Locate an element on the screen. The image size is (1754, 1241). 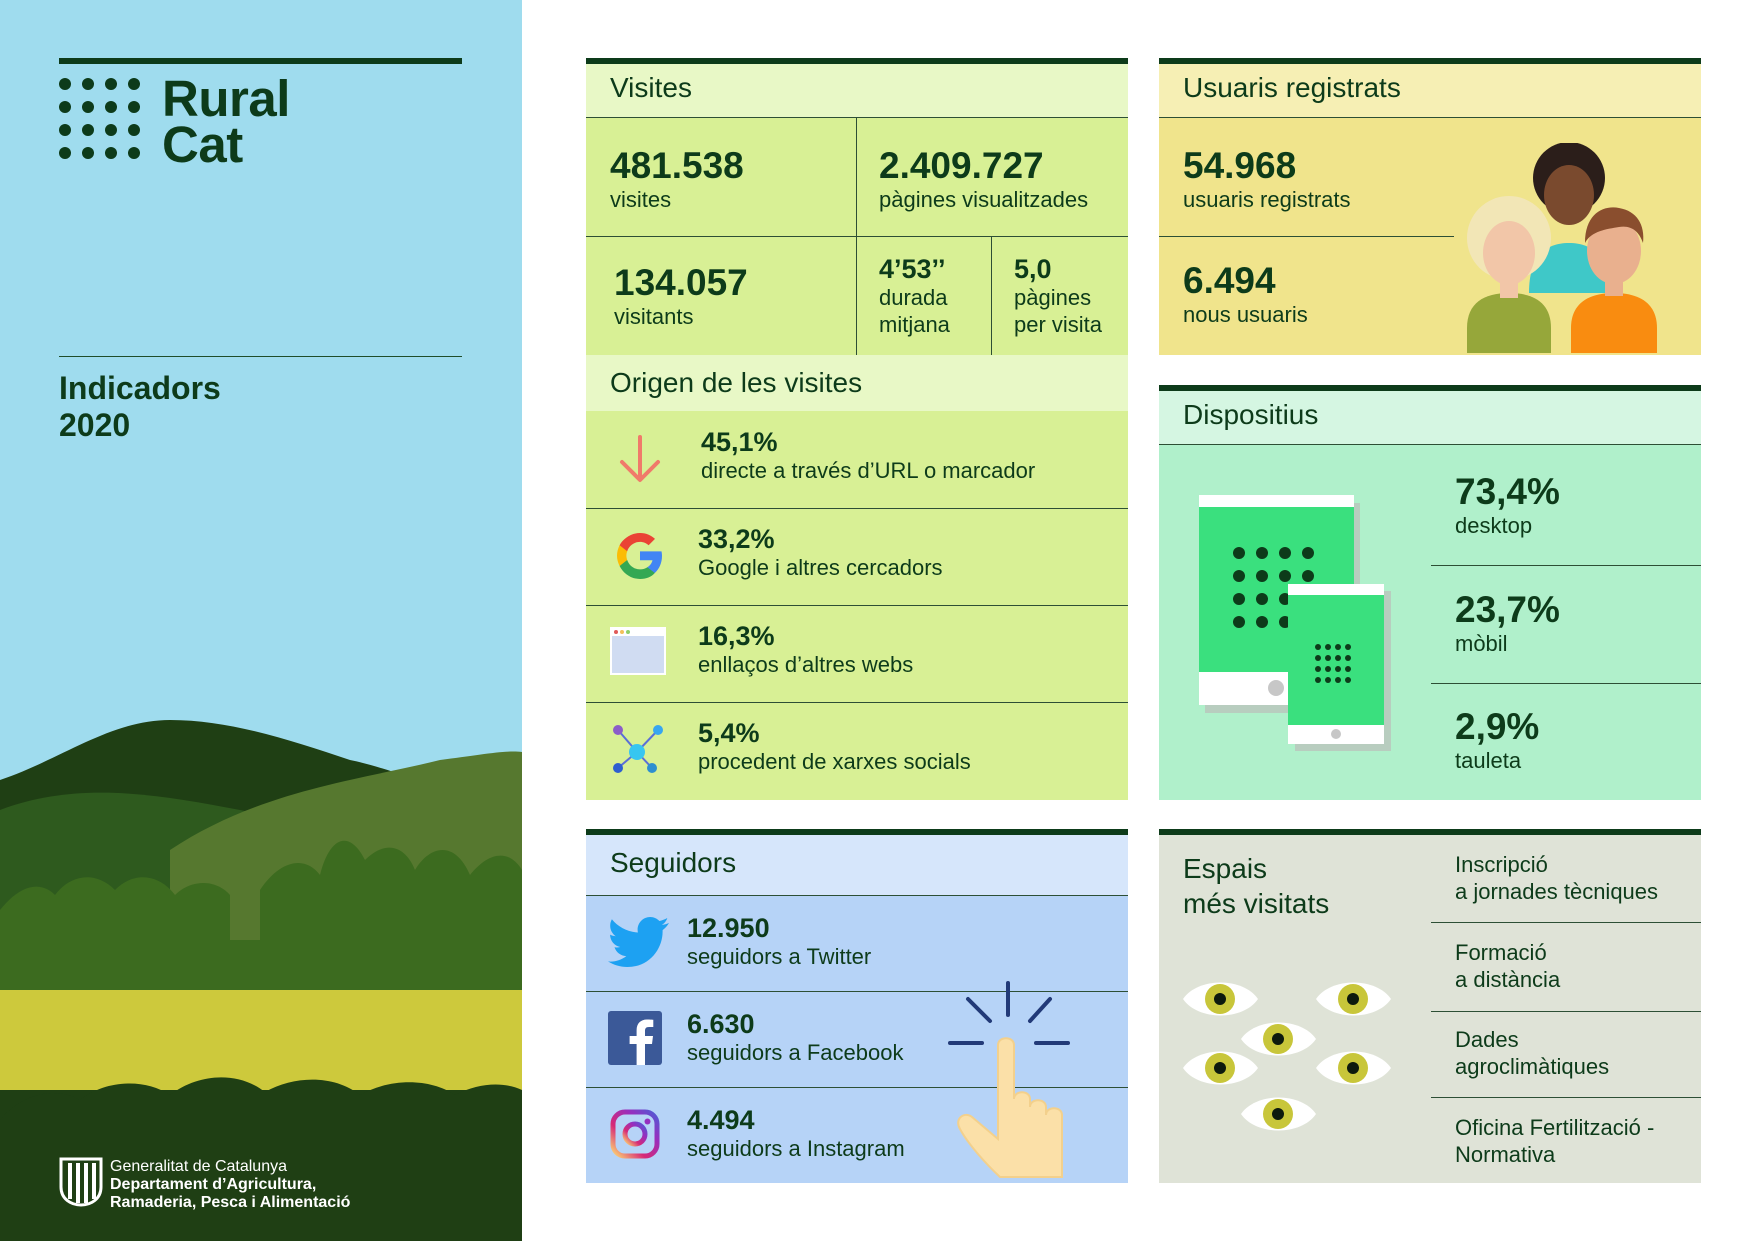
new-users-value: 6.494 is located at coordinates (1229, 280).